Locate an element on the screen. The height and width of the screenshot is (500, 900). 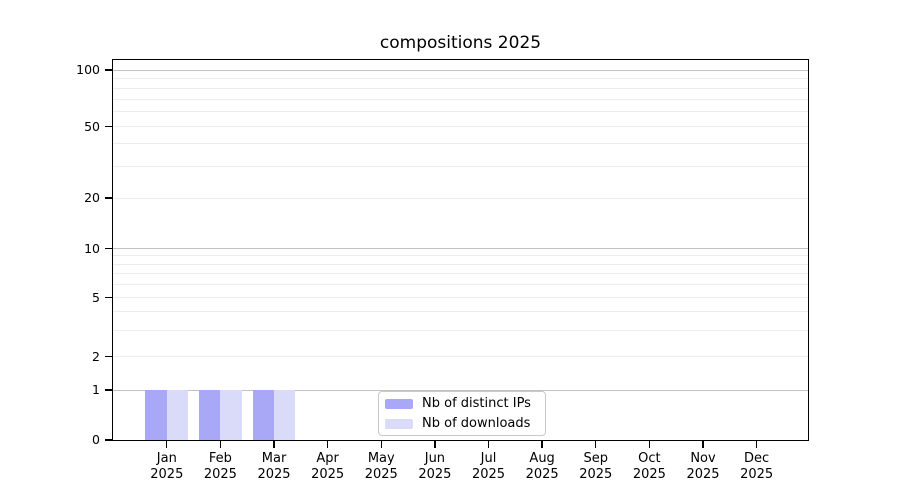
legend: Nb of distinct IPs Nb of downloads is located at coordinates (462, 413).